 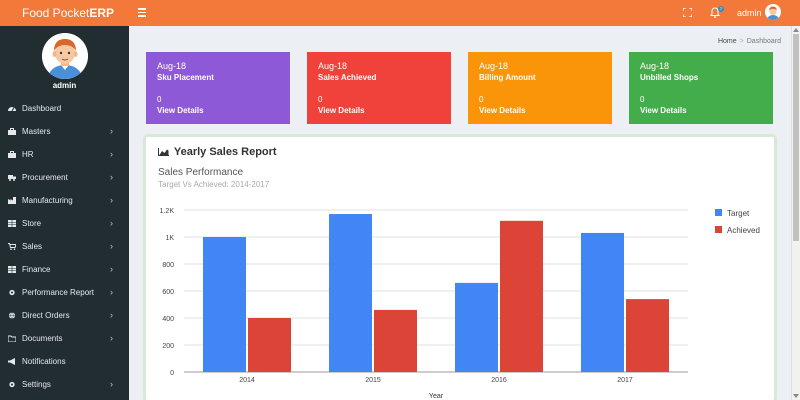 What do you see at coordinates (64, 85) in the screenshot?
I see `profile-name: admin` at bounding box center [64, 85].